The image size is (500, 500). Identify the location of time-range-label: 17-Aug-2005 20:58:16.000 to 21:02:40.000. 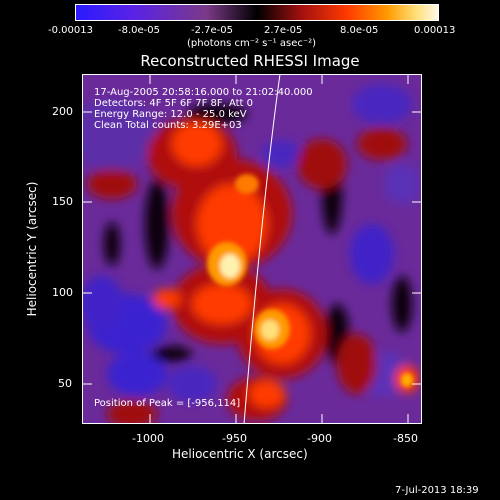
(203, 92).